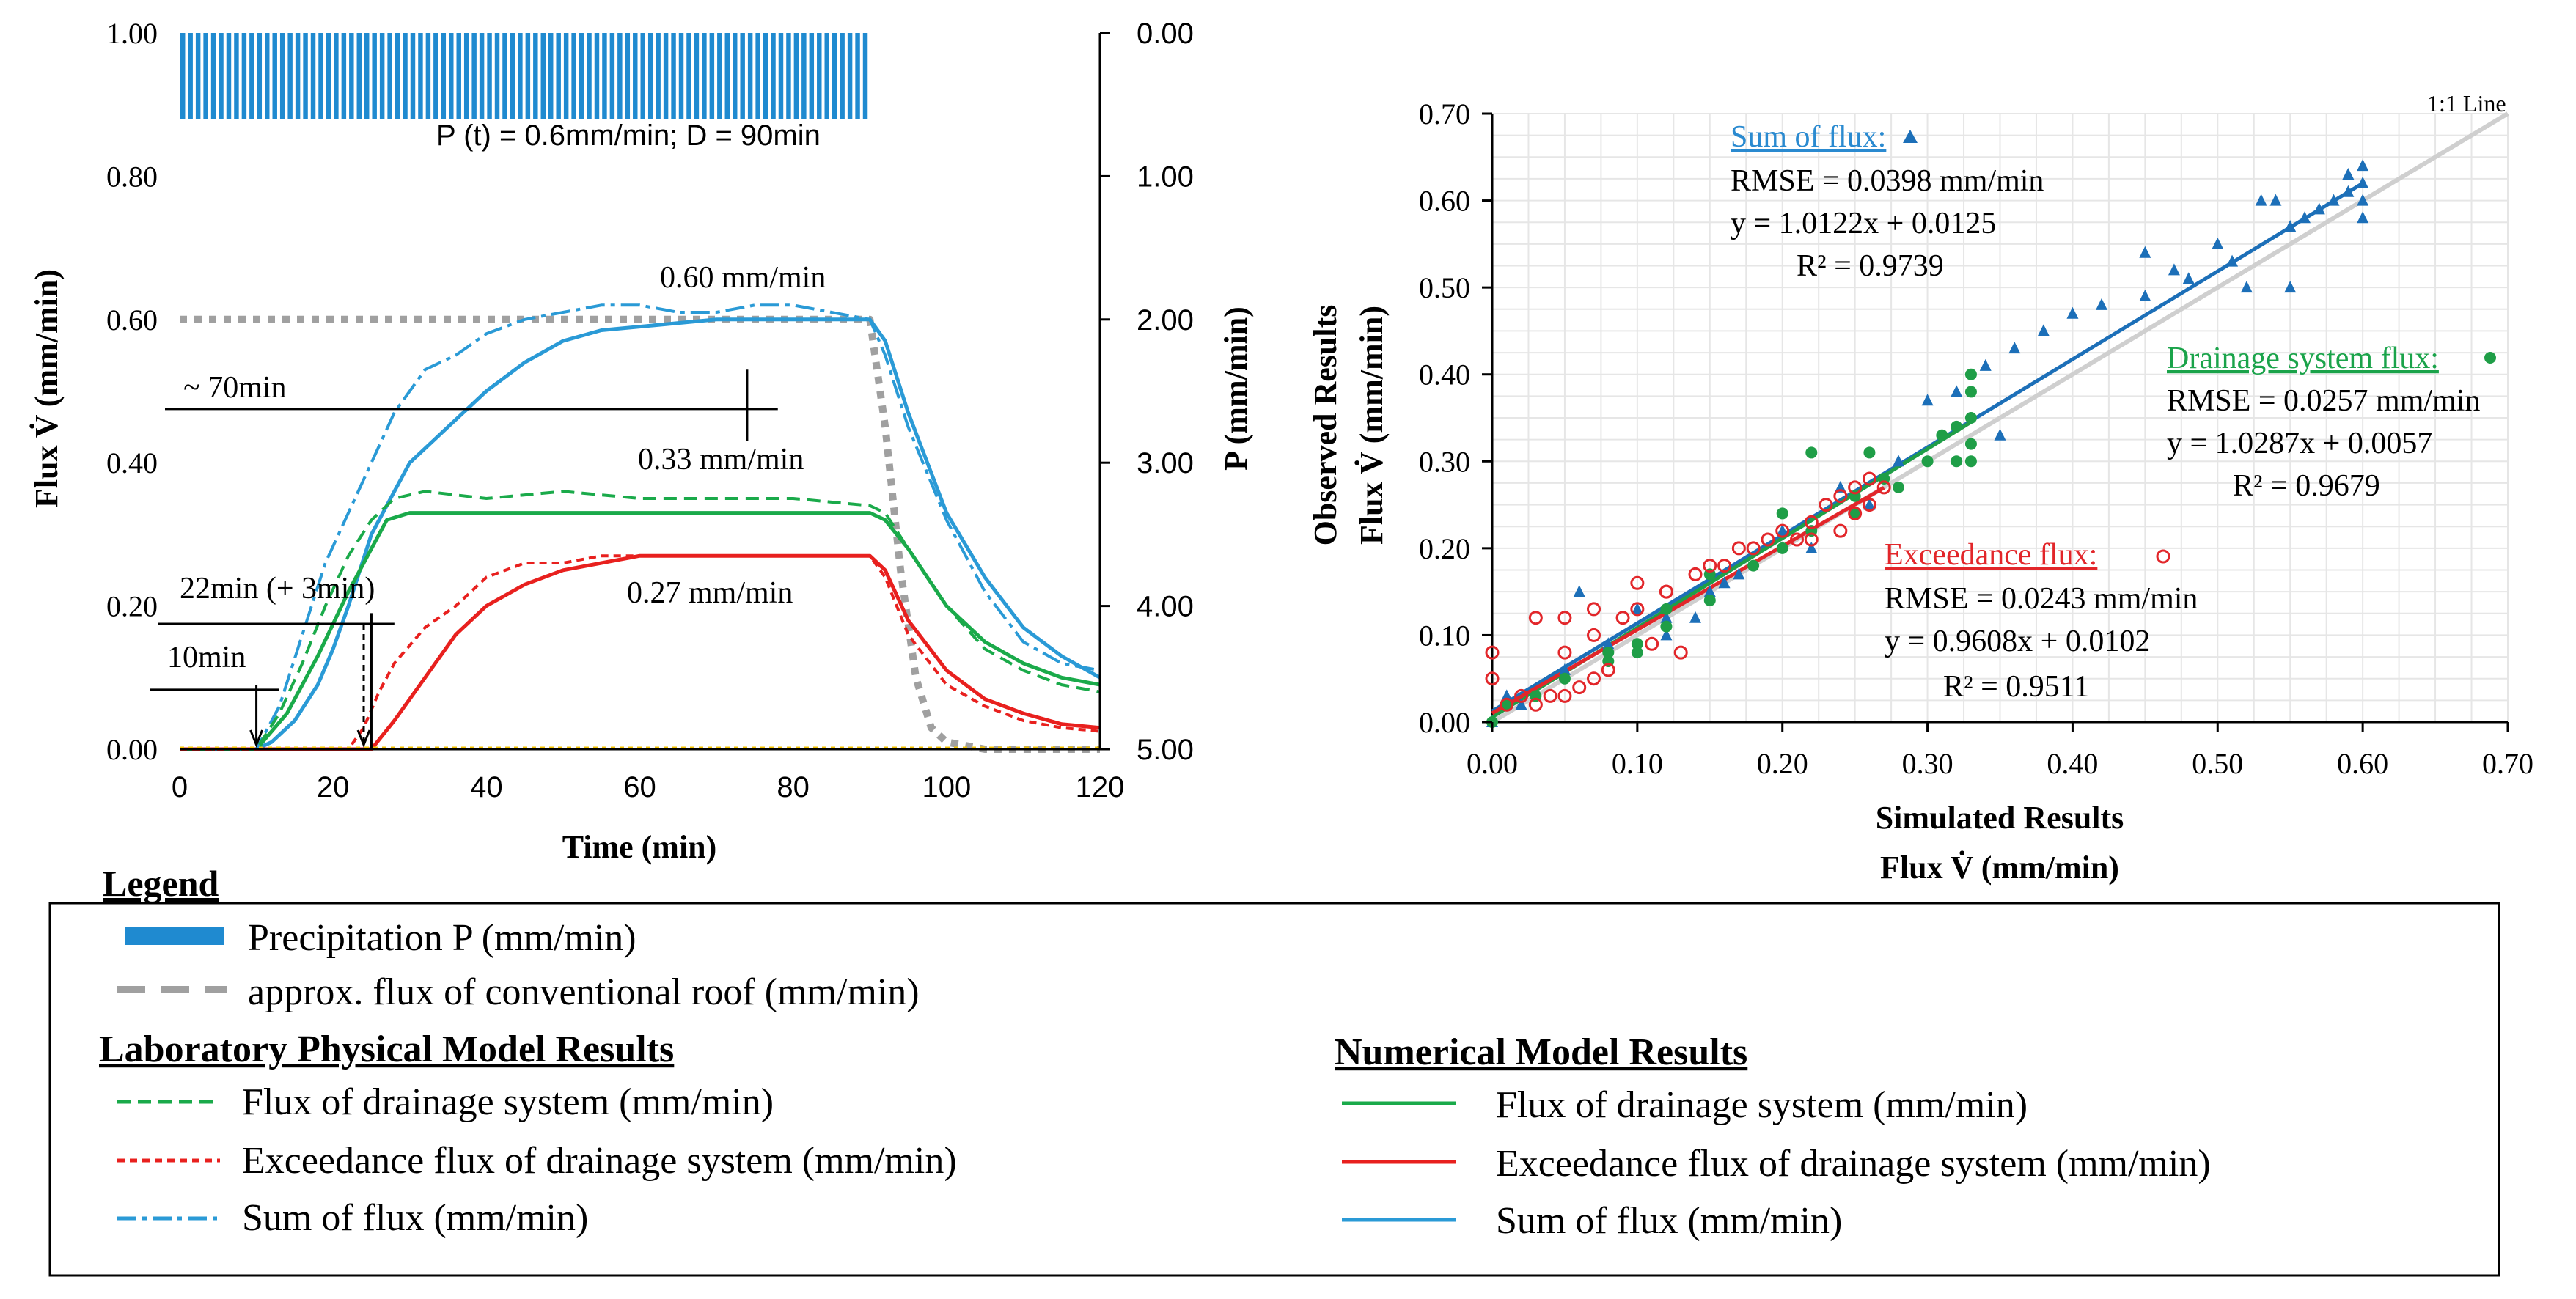 This screenshot has height=1299, width=2576. What do you see at coordinates (180, 787) in the screenshot?
I see `x-tick-label: 0` at bounding box center [180, 787].